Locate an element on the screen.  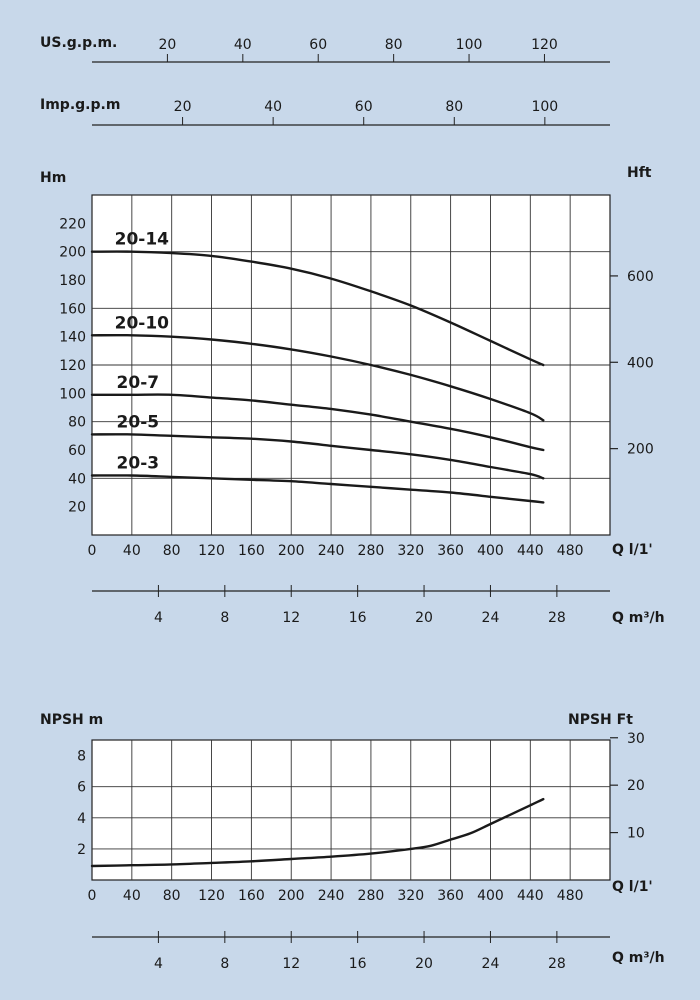
head-y-axis-label: Hm is located at coordinates (53, 178).